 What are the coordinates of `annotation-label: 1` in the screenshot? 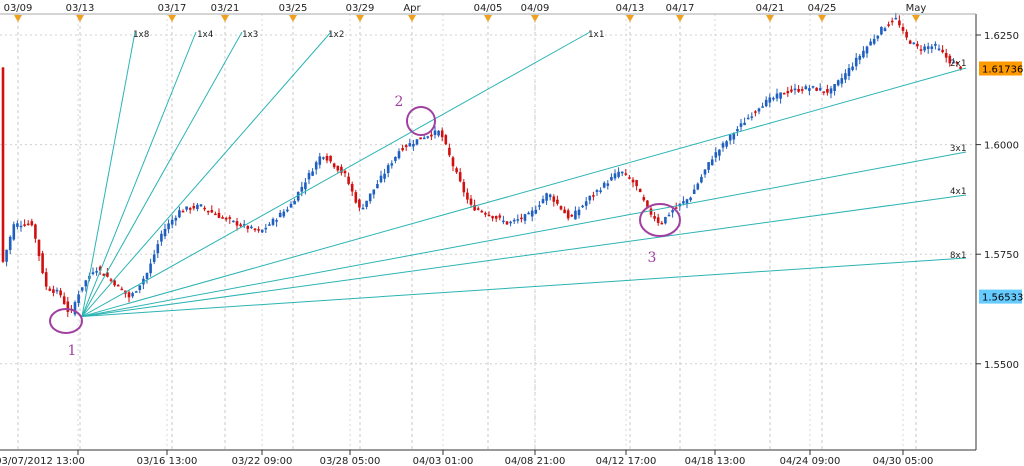 It's located at (72, 351).